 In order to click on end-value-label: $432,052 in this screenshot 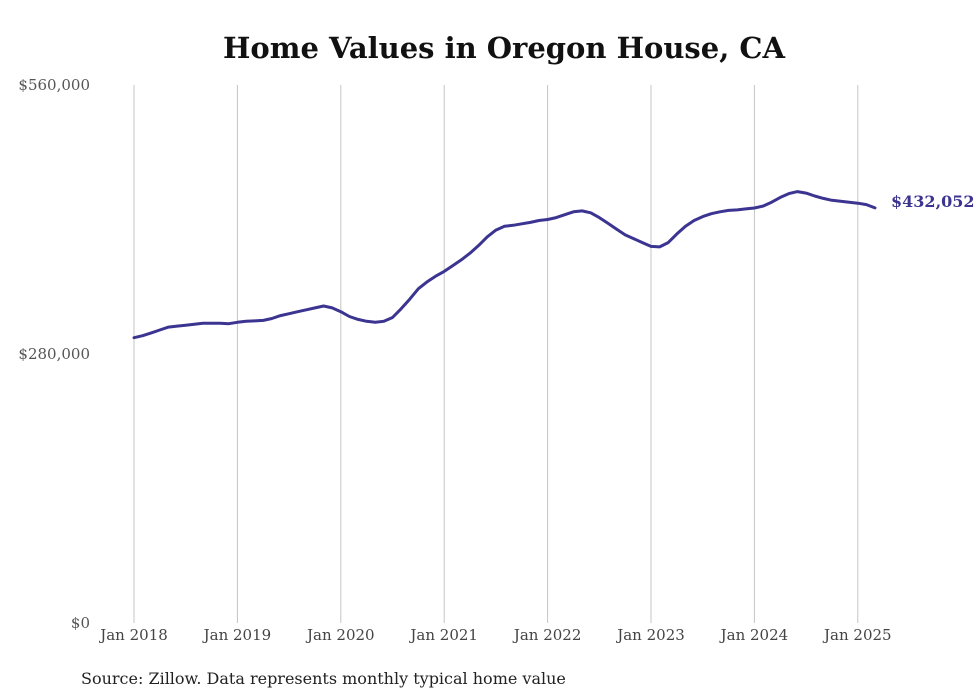, I will do `click(933, 201)`.